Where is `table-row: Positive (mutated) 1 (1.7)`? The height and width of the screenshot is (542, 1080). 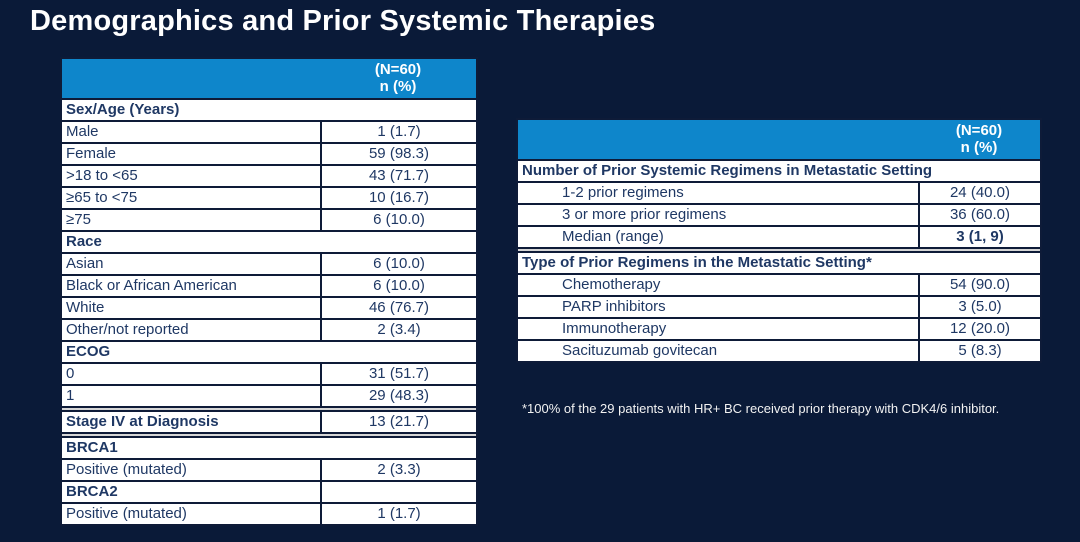 table-row: Positive (mutated) 1 (1.7) is located at coordinates (269, 514).